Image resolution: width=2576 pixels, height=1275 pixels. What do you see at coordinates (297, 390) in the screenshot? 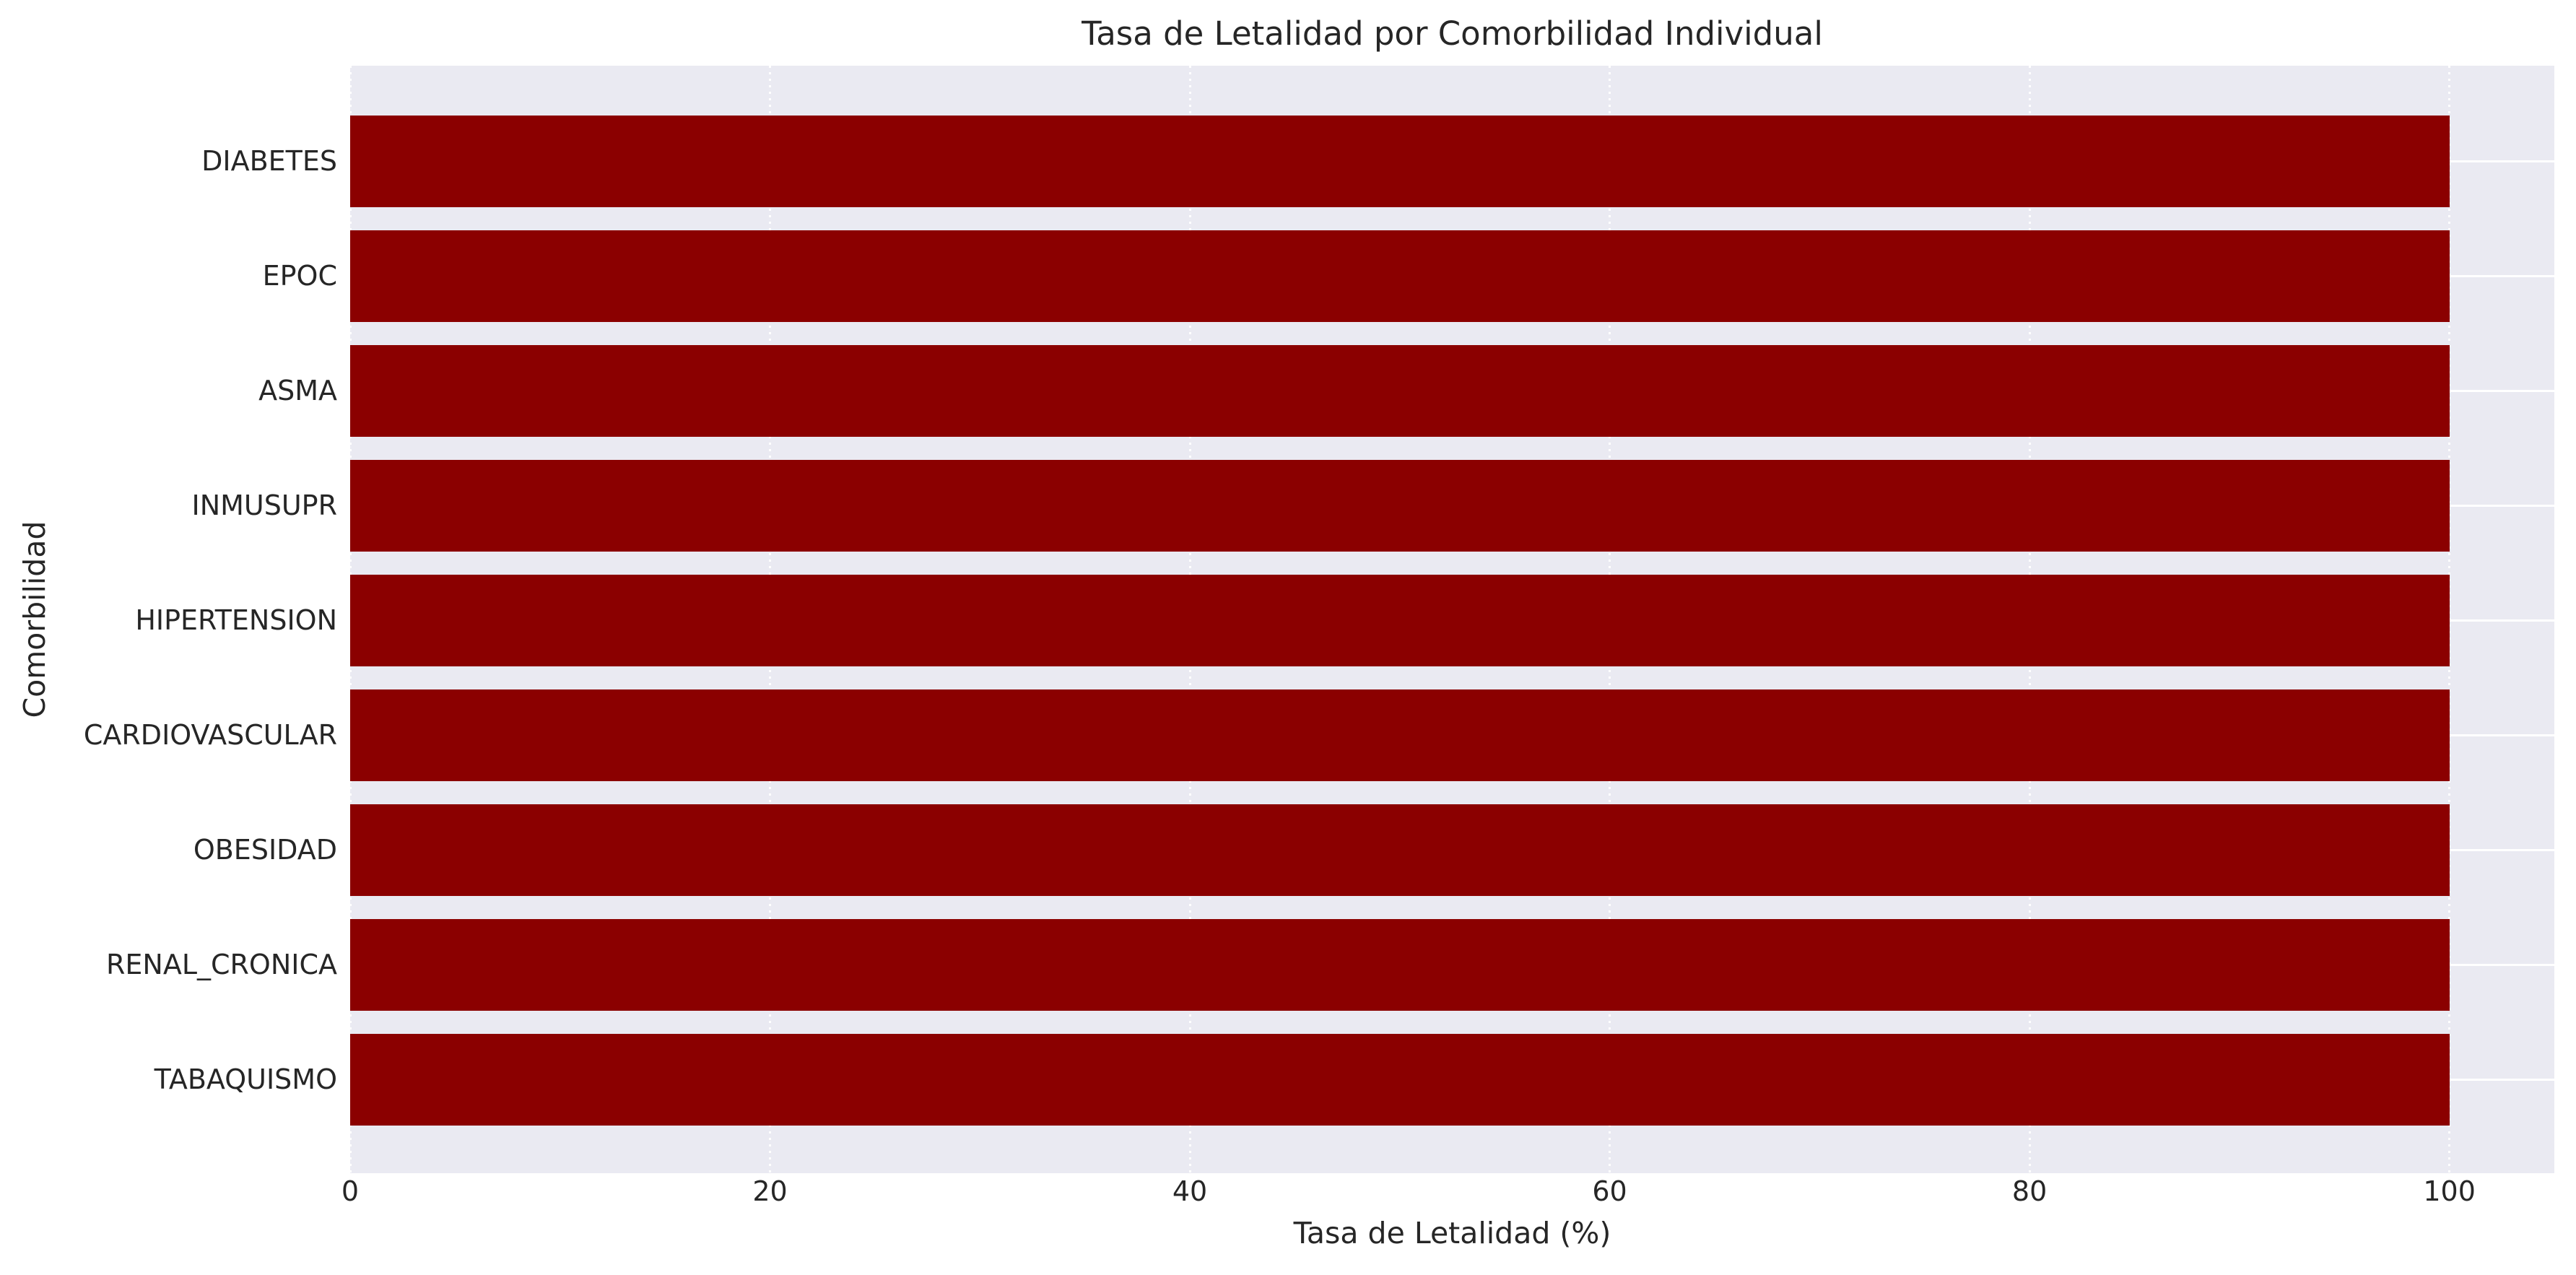
I see `y-tick-label: ASMA` at bounding box center [297, 390].